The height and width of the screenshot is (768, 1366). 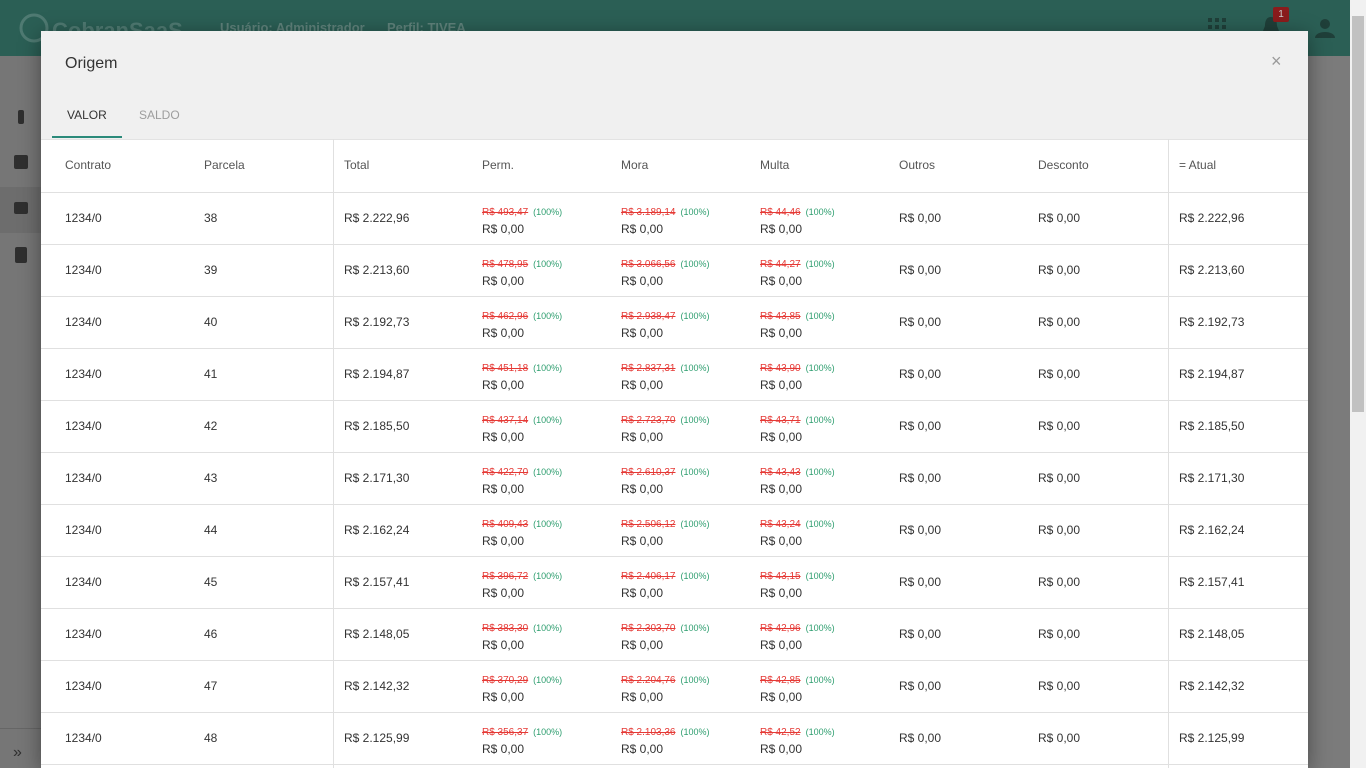 I want to click on cell: 46, so click(x=211, y=634).